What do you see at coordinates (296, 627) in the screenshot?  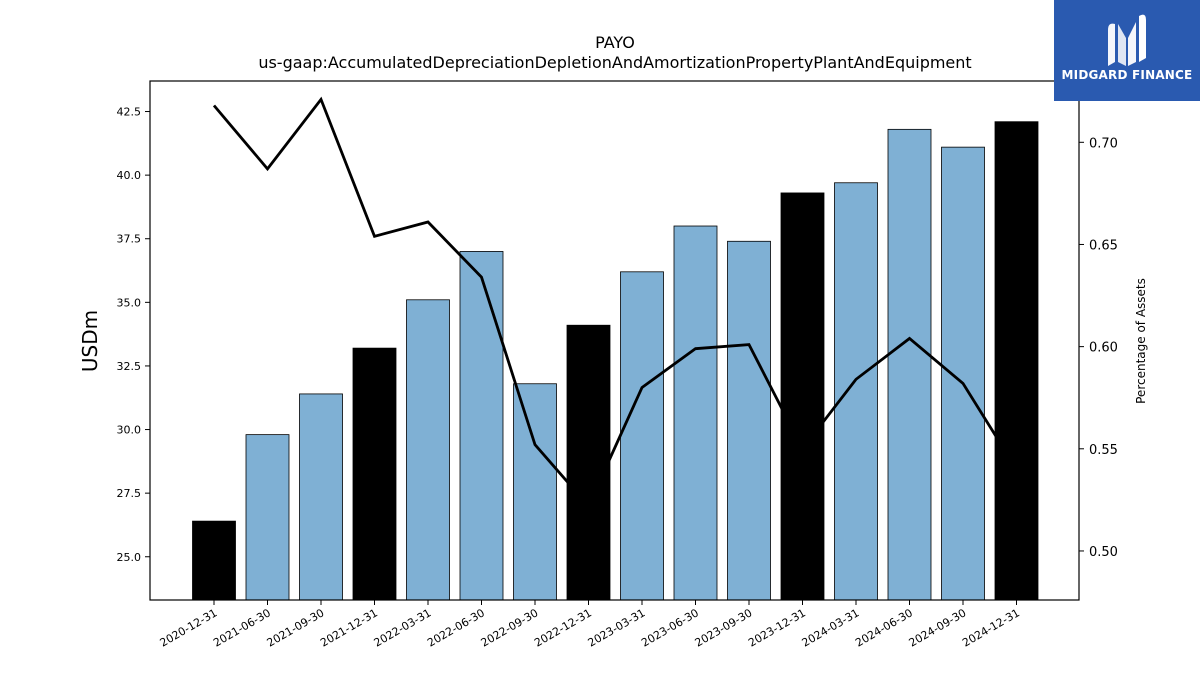 I see `x-tick-label: 2021-09-30` at bounding box center [296, 627].